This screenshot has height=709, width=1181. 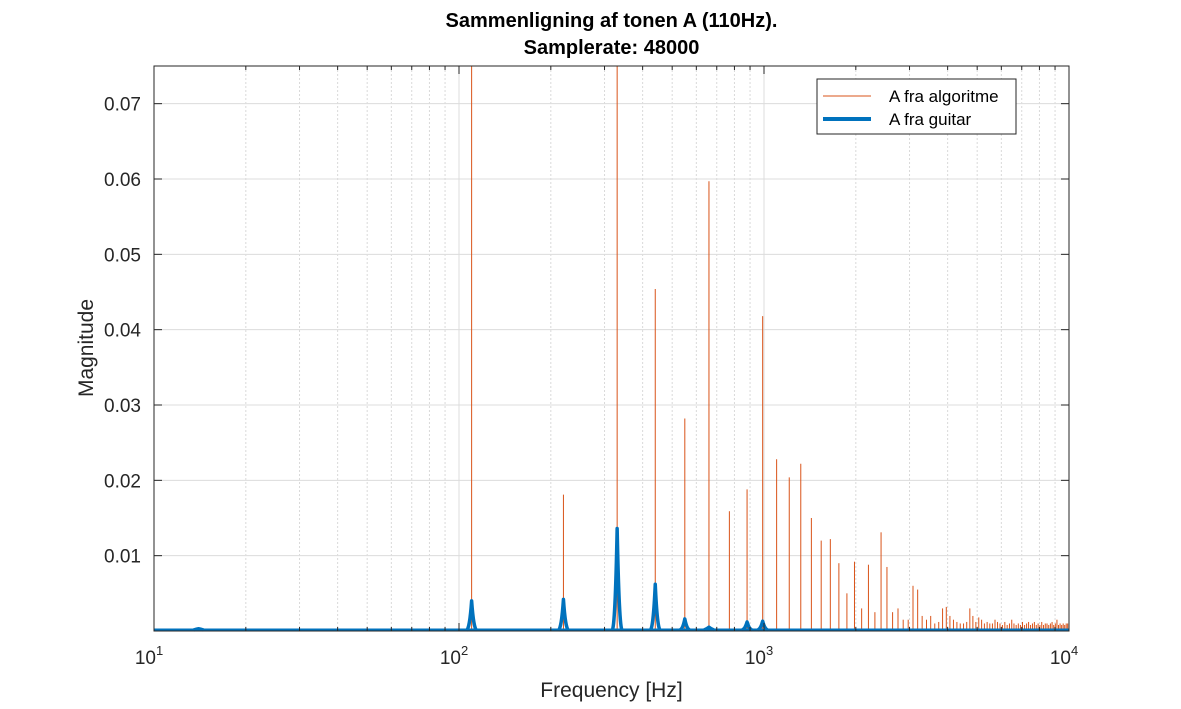 What do you see at coordinates (122, 105) in the screenshot?
I see `y-tick-label: 0.07` at bounding box center [122, 105].